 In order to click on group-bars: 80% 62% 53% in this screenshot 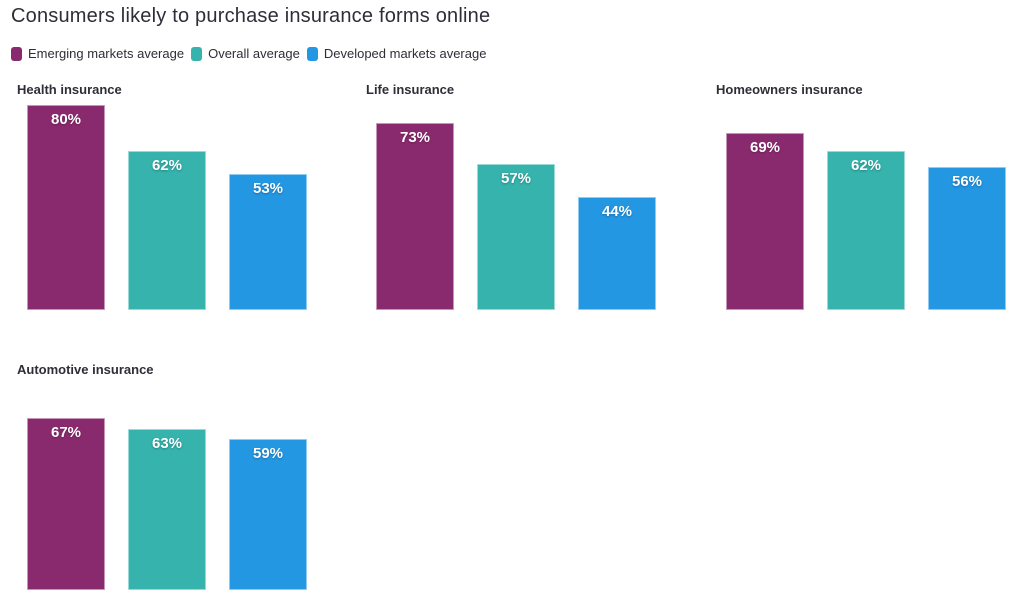, I will do `click(182, 203)`.